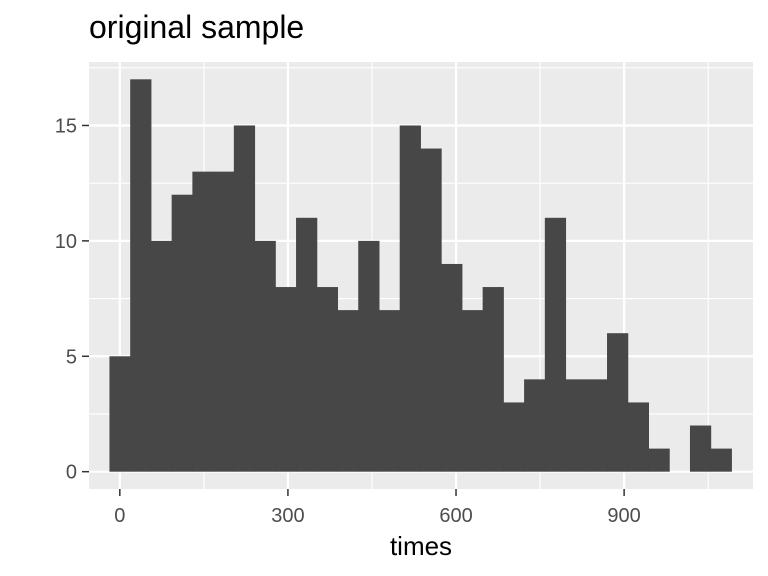 The width and height of the screenshot is (768, 576). I want to click on y-tick-label: 5, so click(71, 357).